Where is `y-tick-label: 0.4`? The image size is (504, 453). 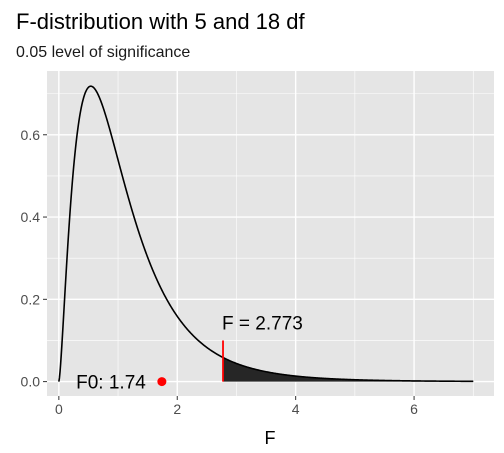
y-tick-label: 0.4 is located at coordinates (31, 217).